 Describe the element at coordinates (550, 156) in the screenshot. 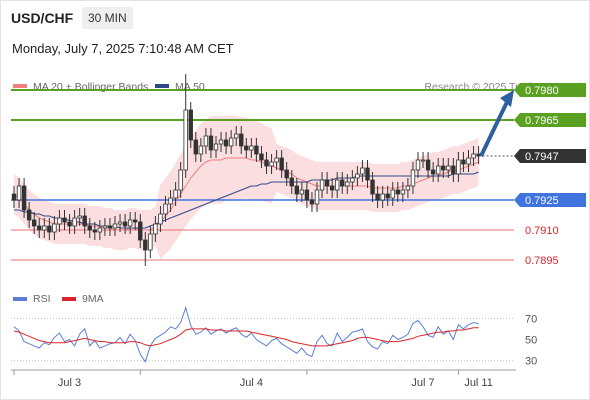

I see `level-0-7947-tag` at that location.